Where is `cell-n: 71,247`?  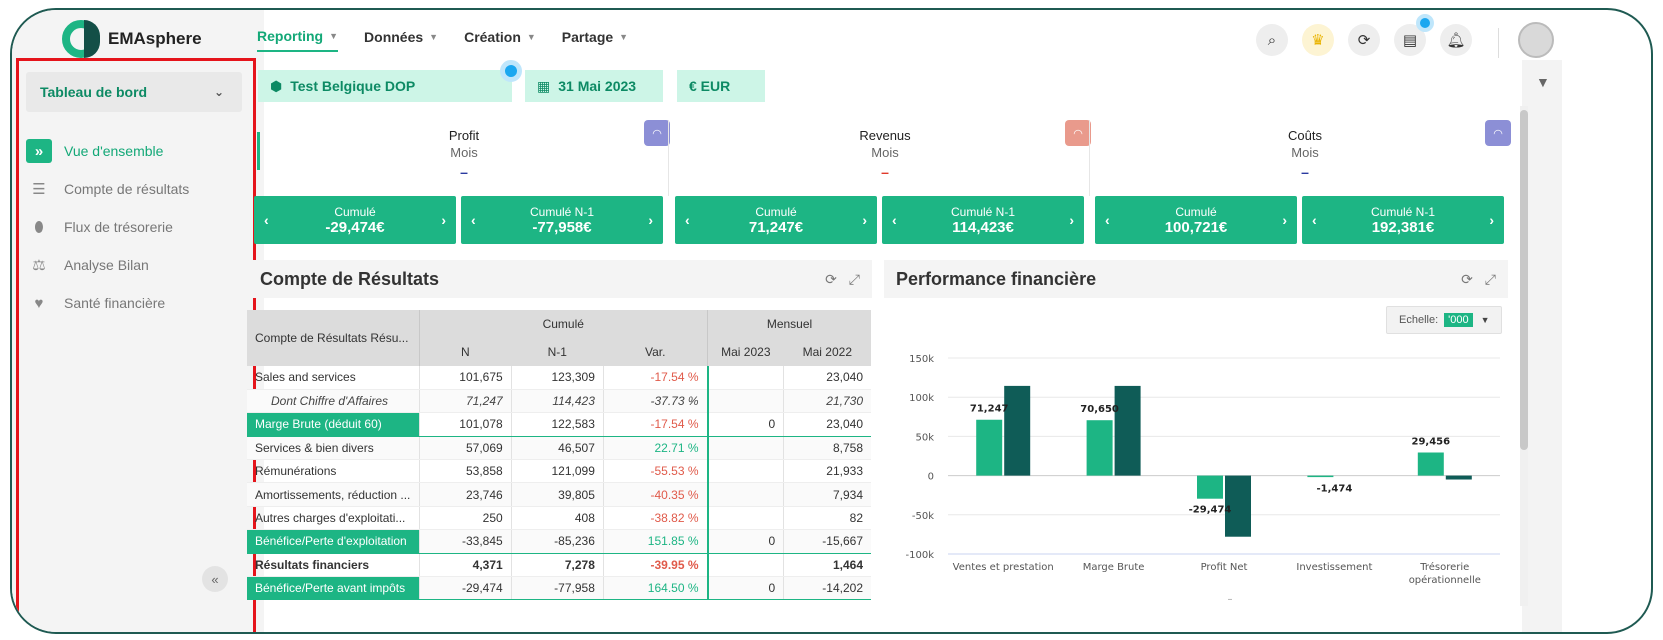
cell-n: 71,247 is located at coordinates (465, 401).